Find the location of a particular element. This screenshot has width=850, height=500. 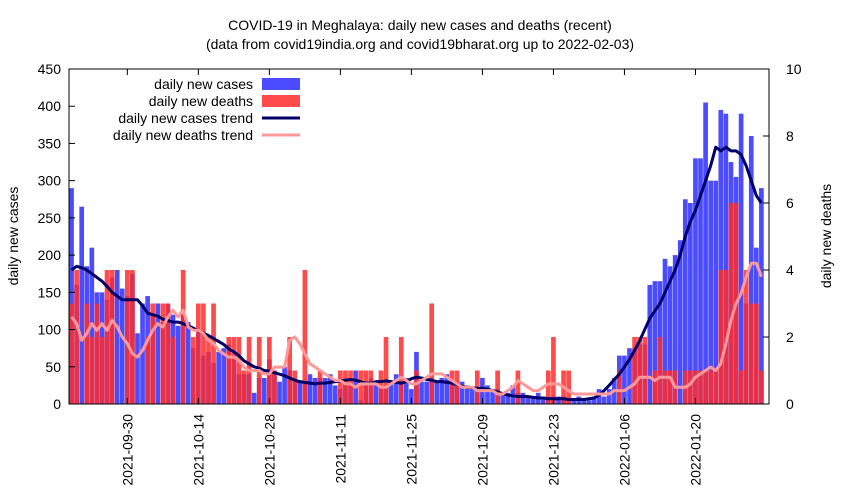

legend-label: daily new cases is located at coordinates (203, 84).